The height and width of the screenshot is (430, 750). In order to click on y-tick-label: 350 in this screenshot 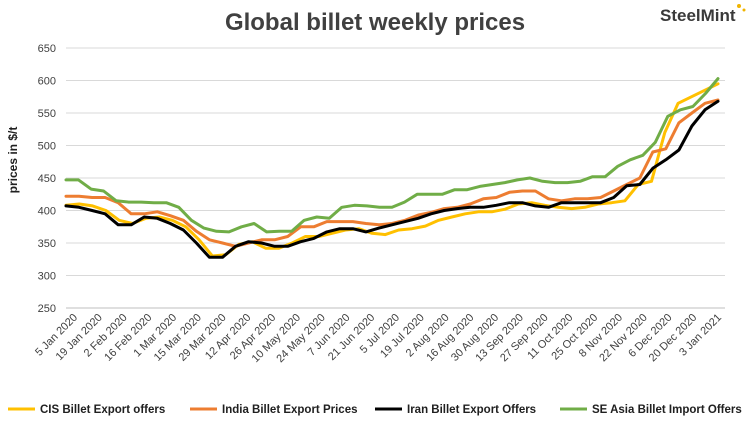, I will do `click(47, 244)`.